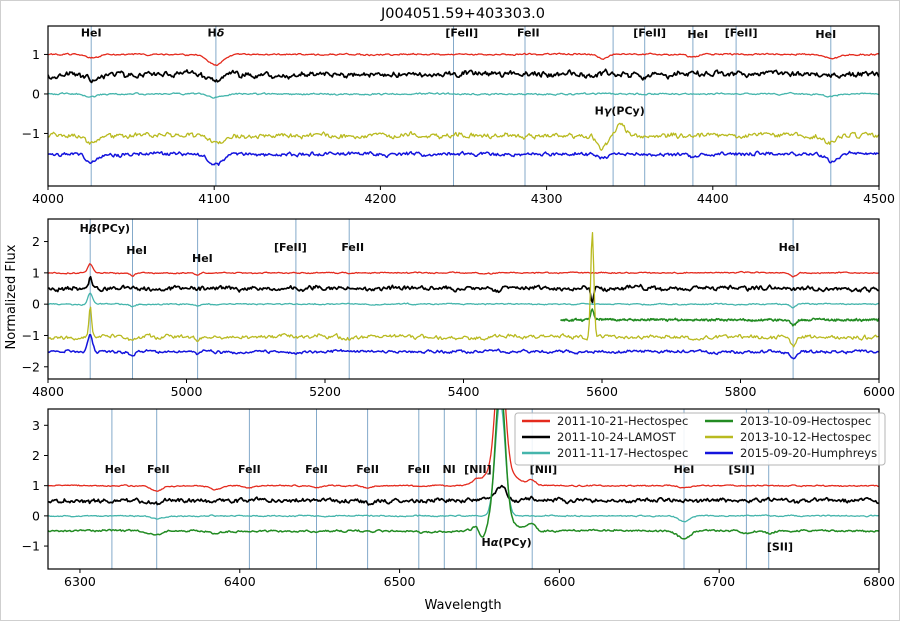 The height and width of the screenshot is (621, 900). What do you see at coordinates (713, 198) in the screenshot?
I see `x-tick-label: 4400` at bounding box center [713, 198].